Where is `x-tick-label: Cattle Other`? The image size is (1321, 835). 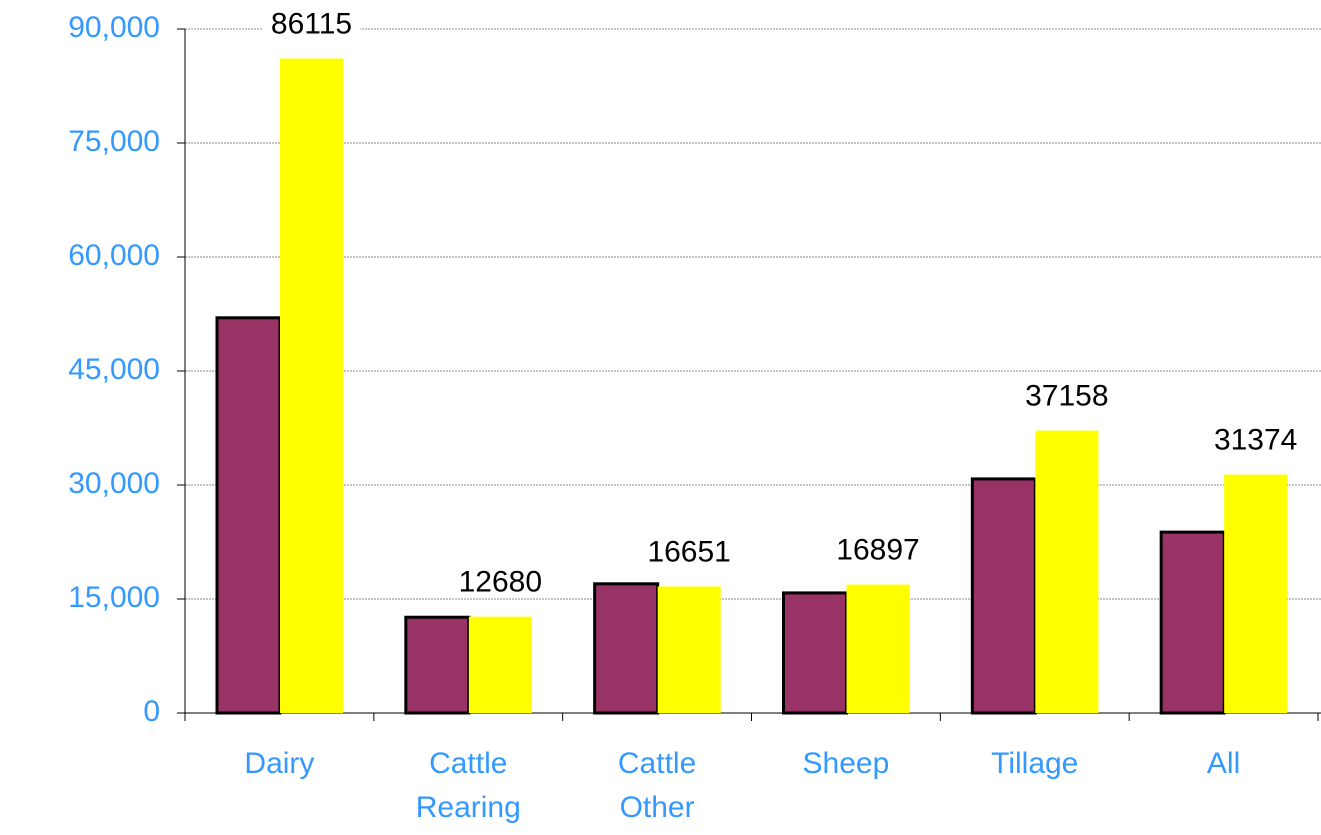
x-tick-label: Cattle Other is located at coordinates (657, 785).